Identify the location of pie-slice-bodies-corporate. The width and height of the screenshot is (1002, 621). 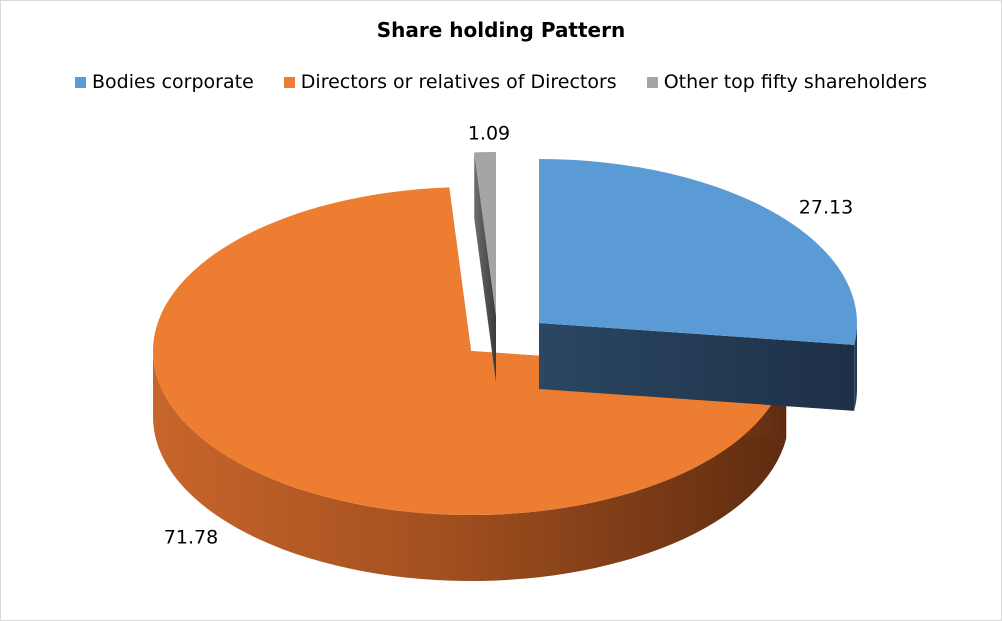
(698, 285).